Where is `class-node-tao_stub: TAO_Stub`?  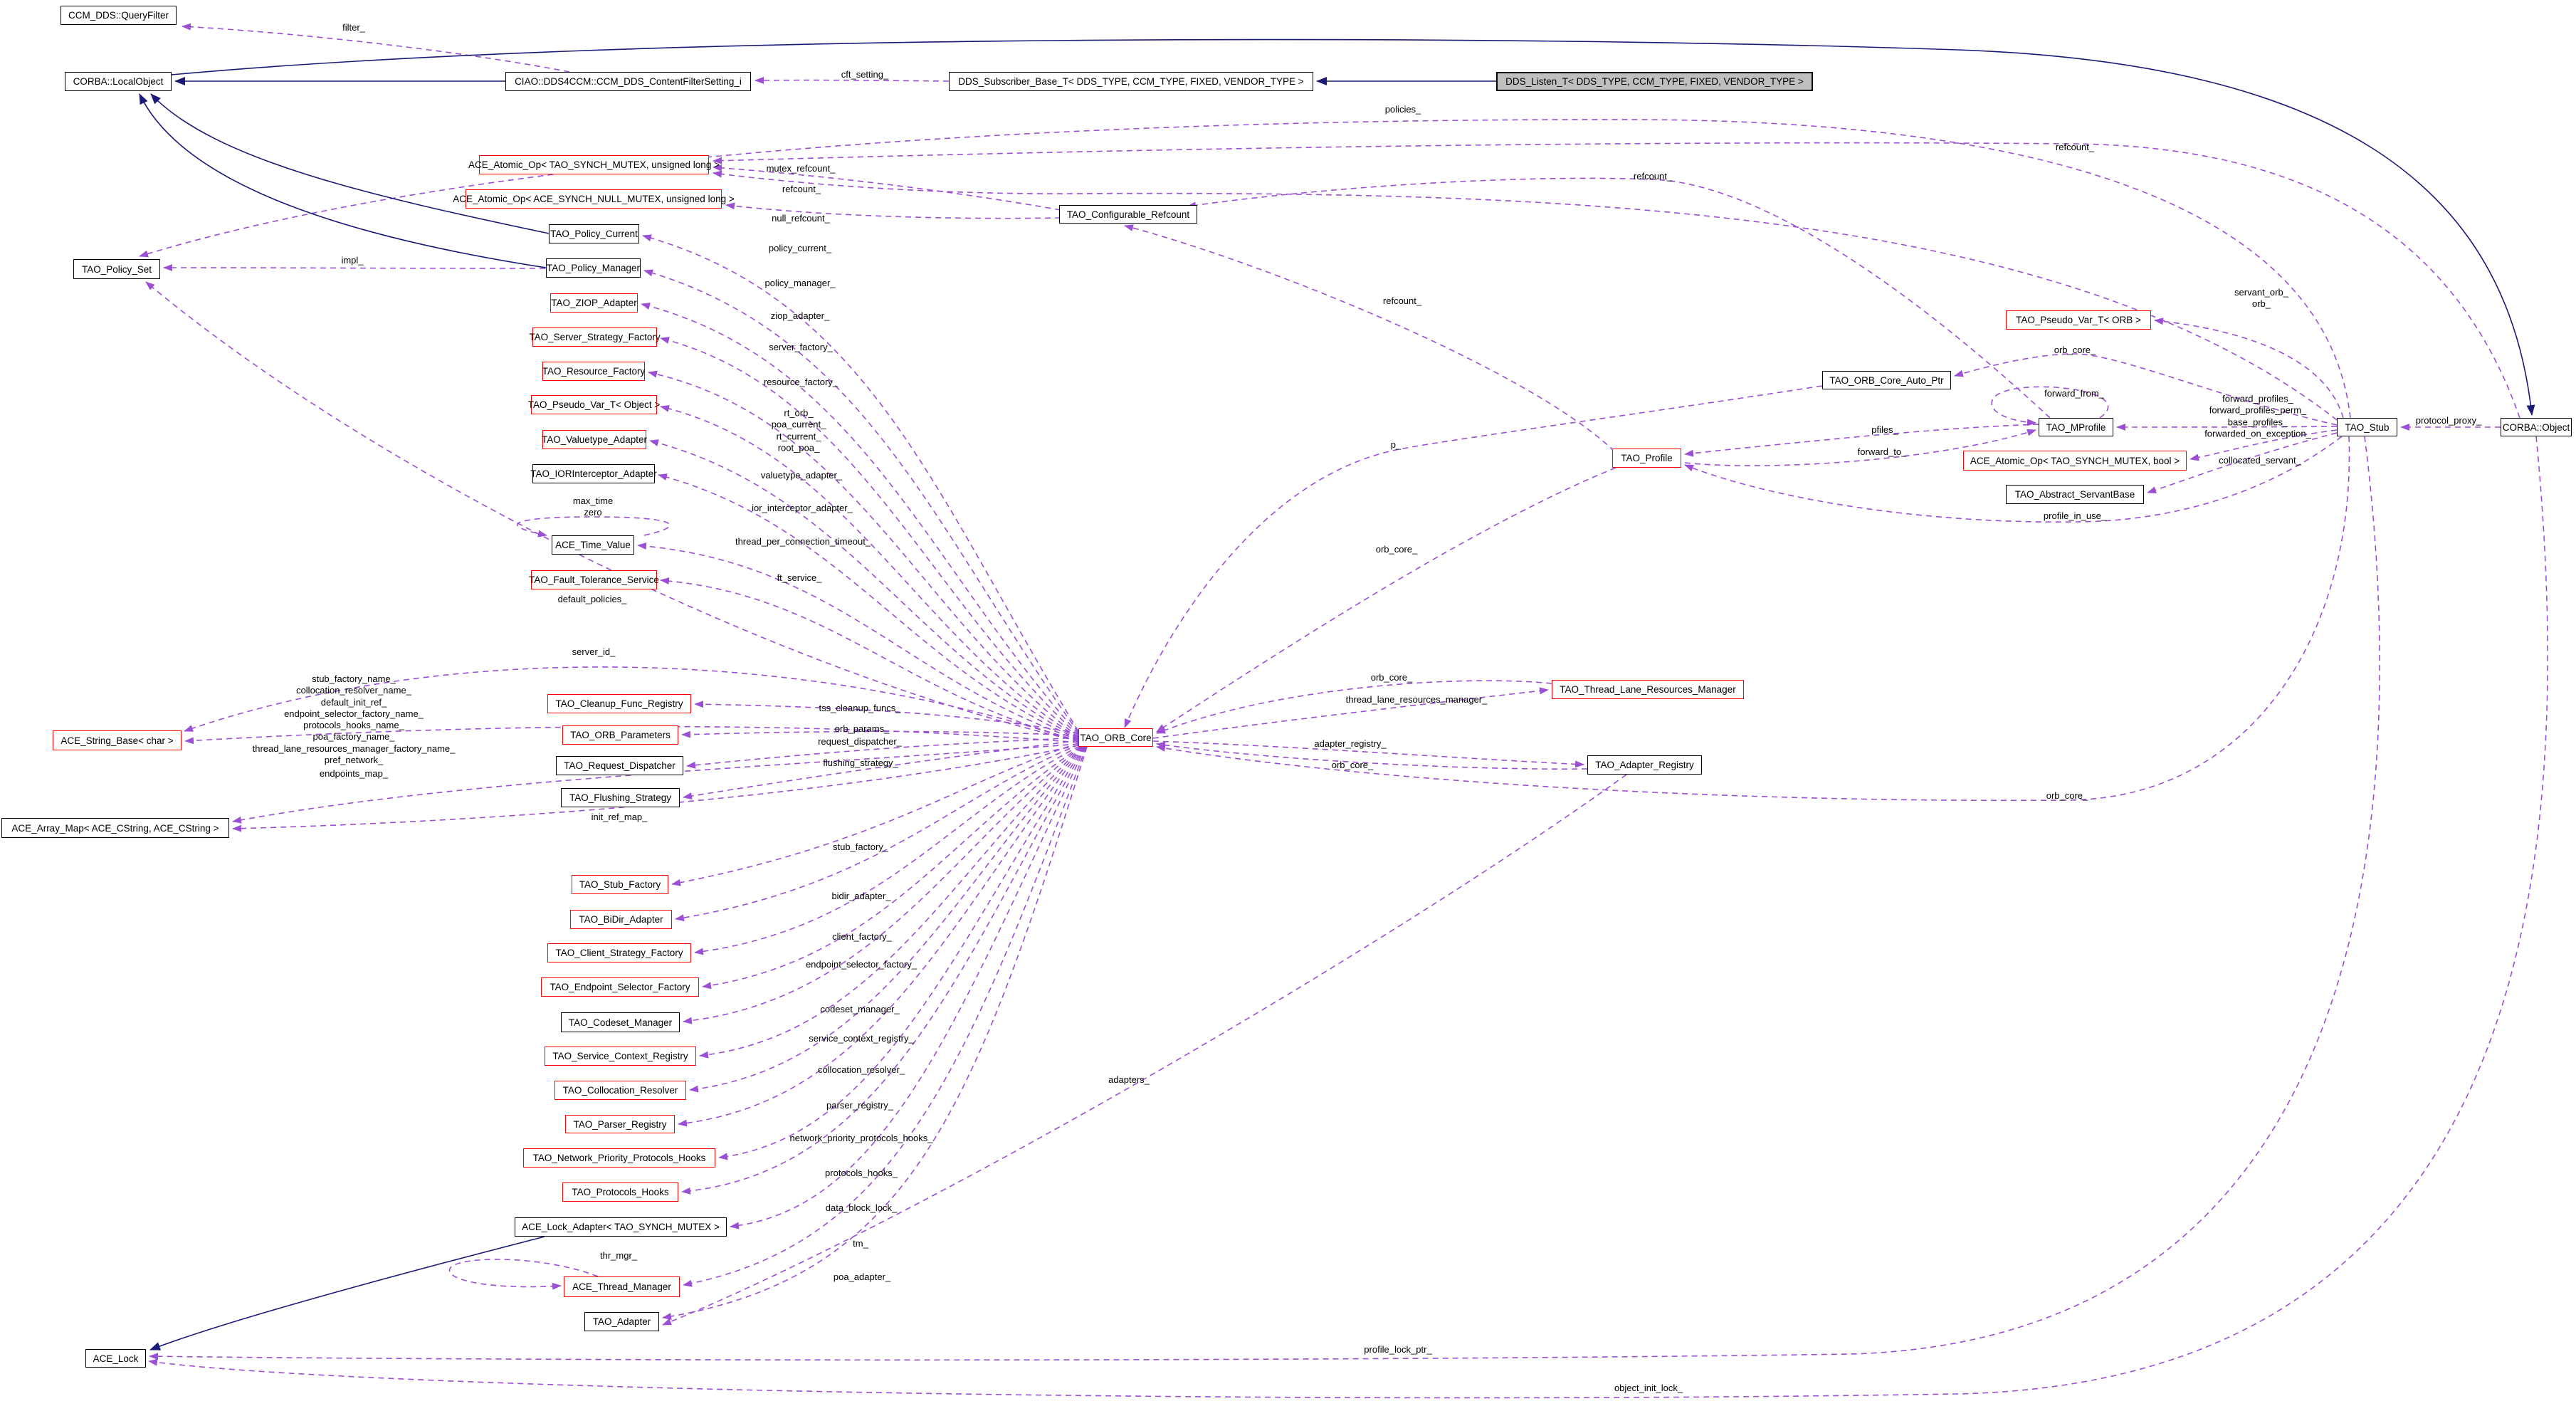
class-node-tao_stub: TAO_Stub is located at coordinates (2367, 427).